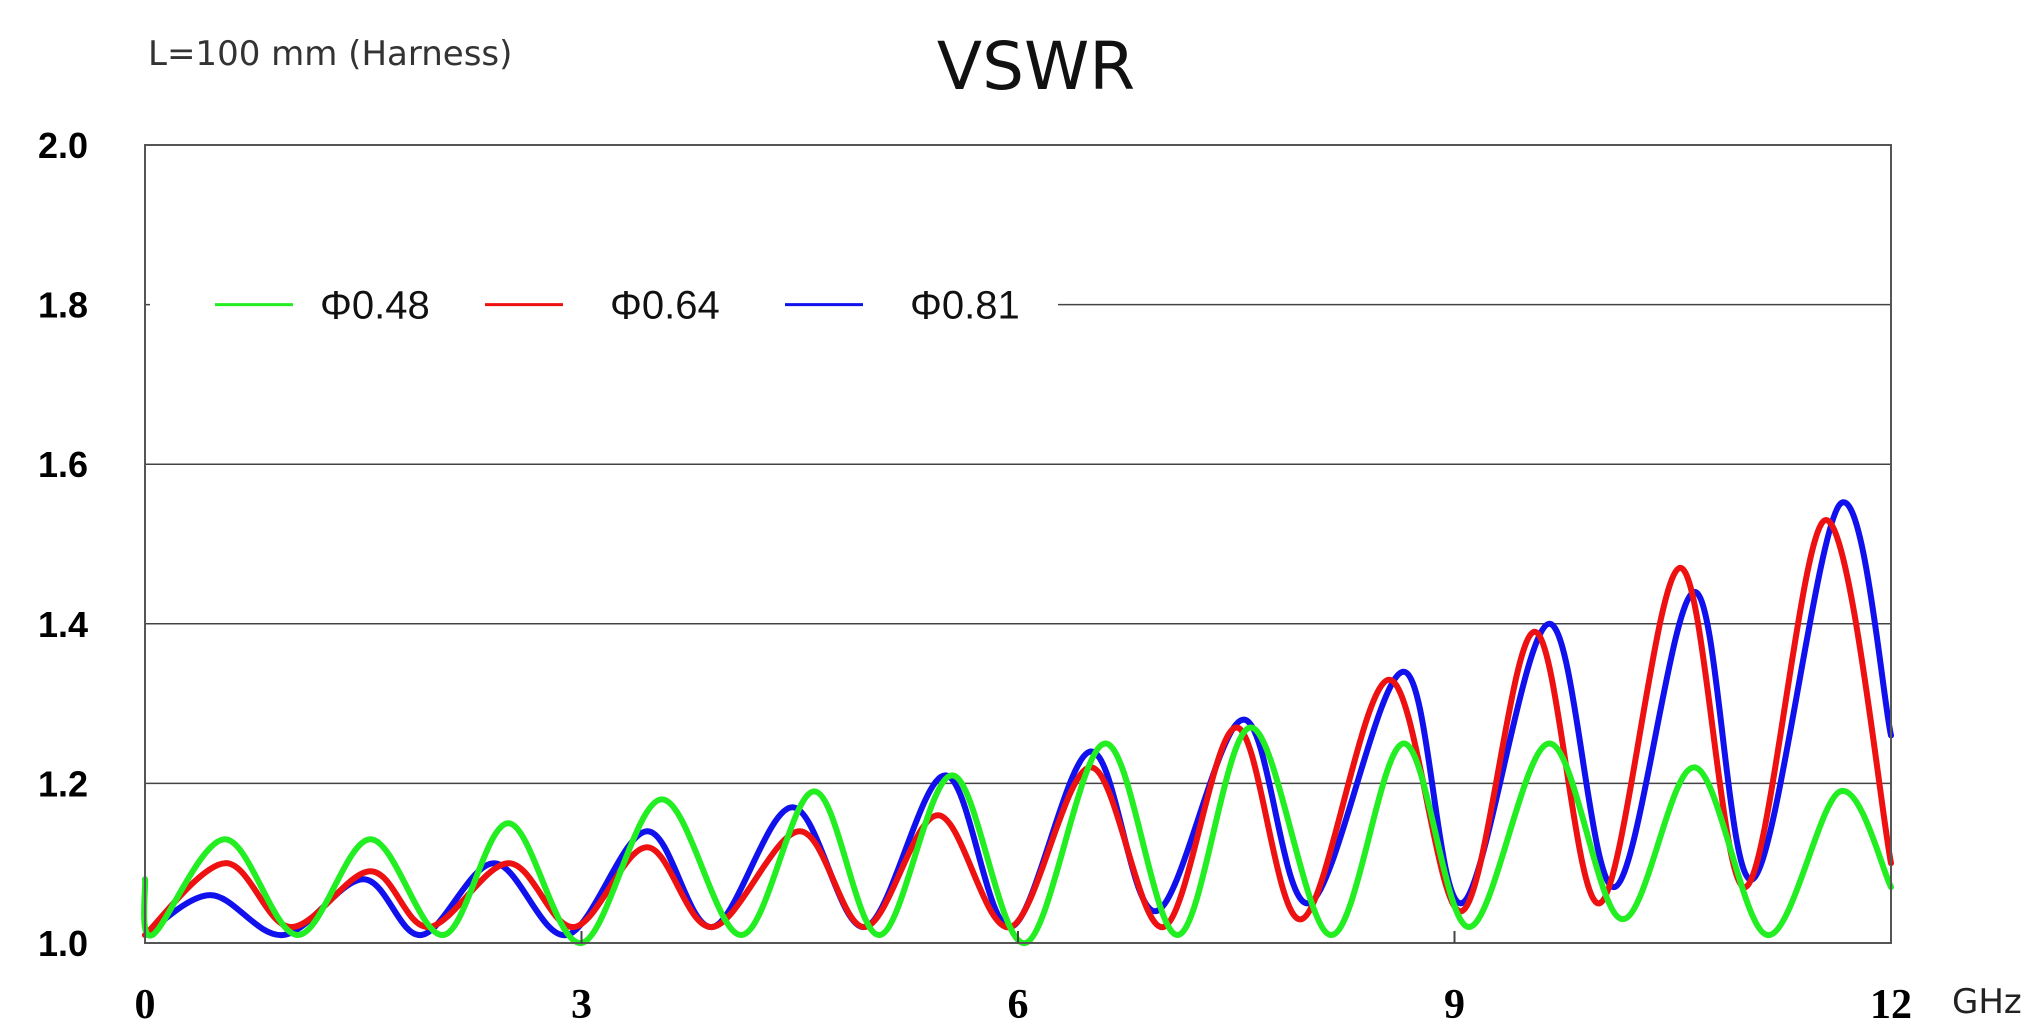 Image resolution: width=2038 pixels, height=1024 pixels. I want to click on x-unit-label: GHz, so click(1987, 1002).